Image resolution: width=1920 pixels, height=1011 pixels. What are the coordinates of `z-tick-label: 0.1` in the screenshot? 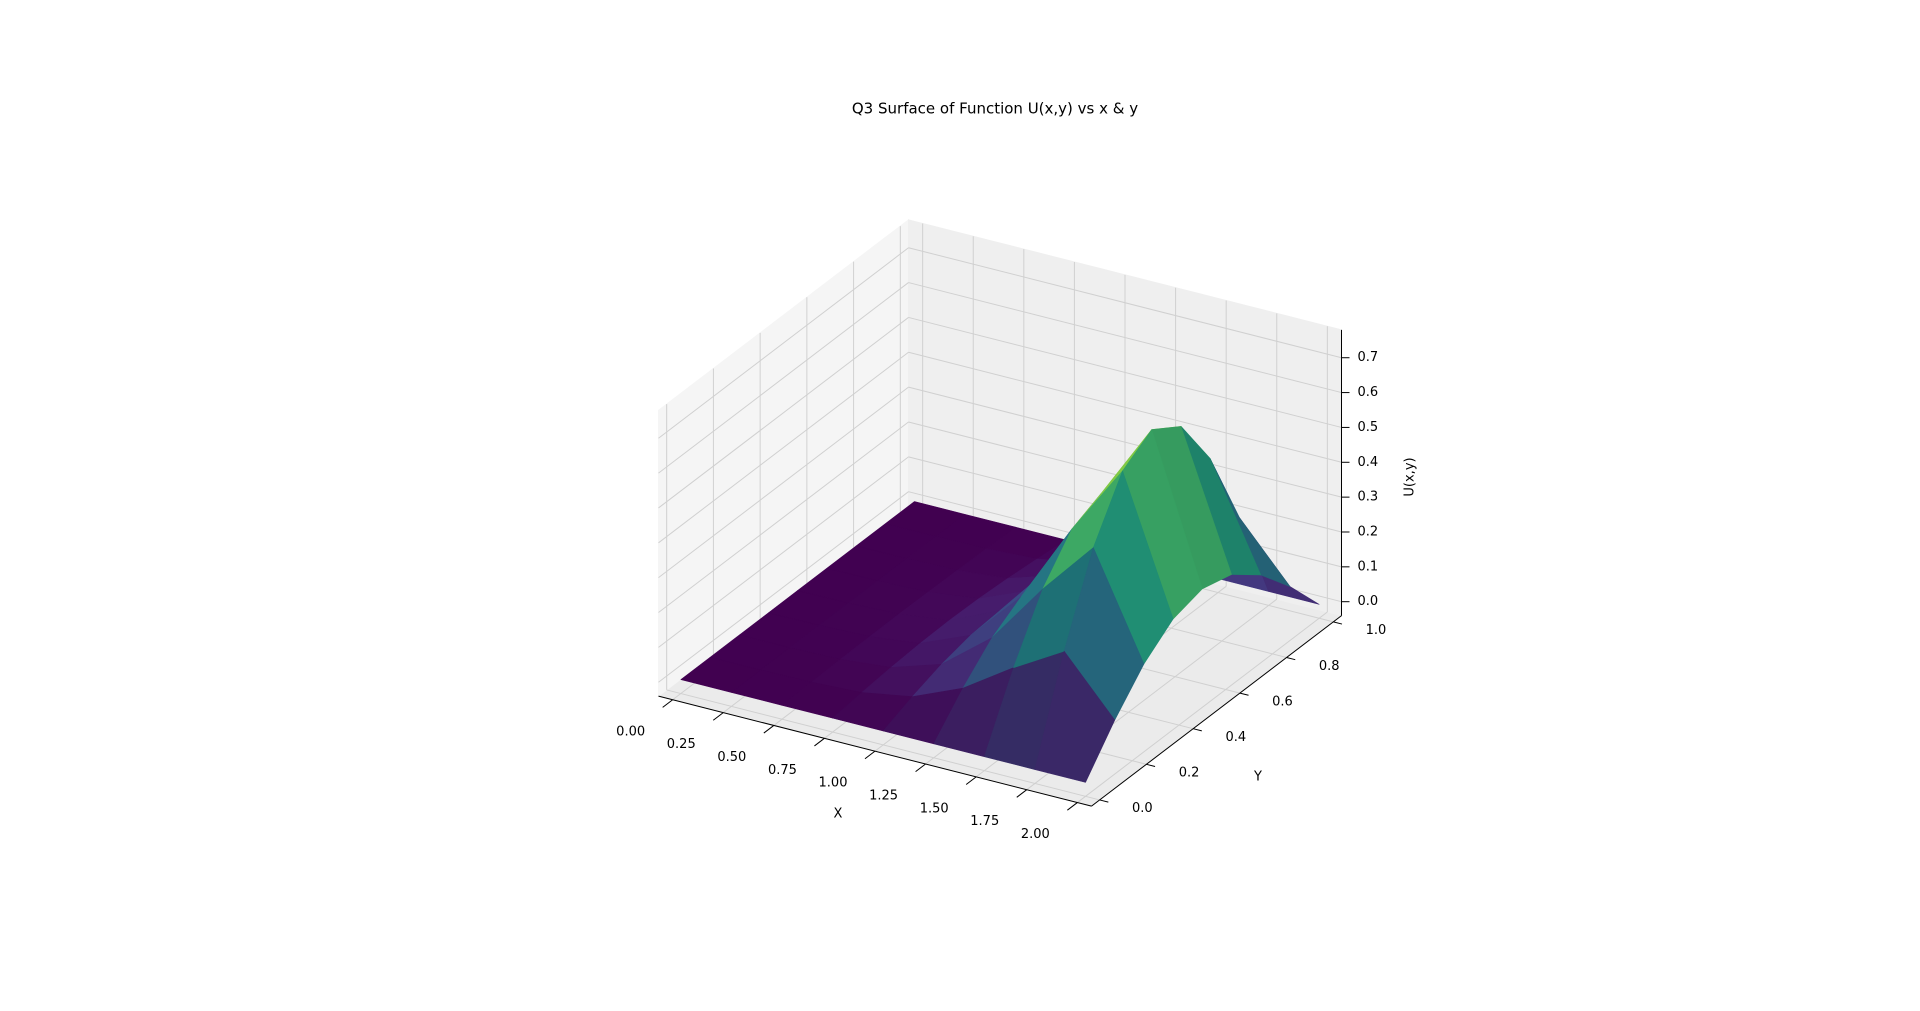 It's located at (1368, 566).